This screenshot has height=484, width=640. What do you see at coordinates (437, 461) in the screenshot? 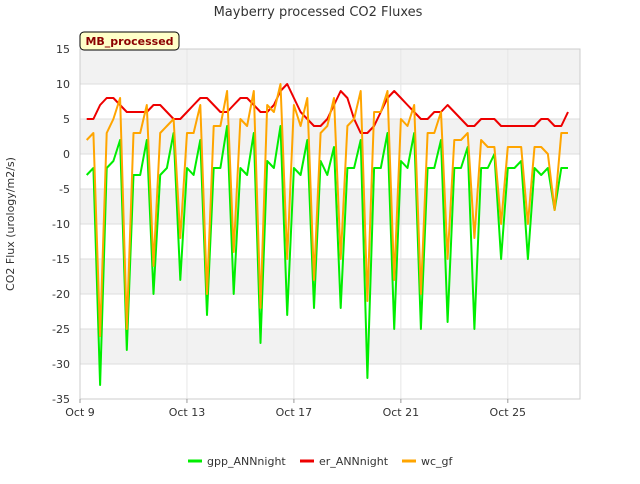
I see `legend-label-wc_gf: wc_gf` at bounding box center [437, 461].